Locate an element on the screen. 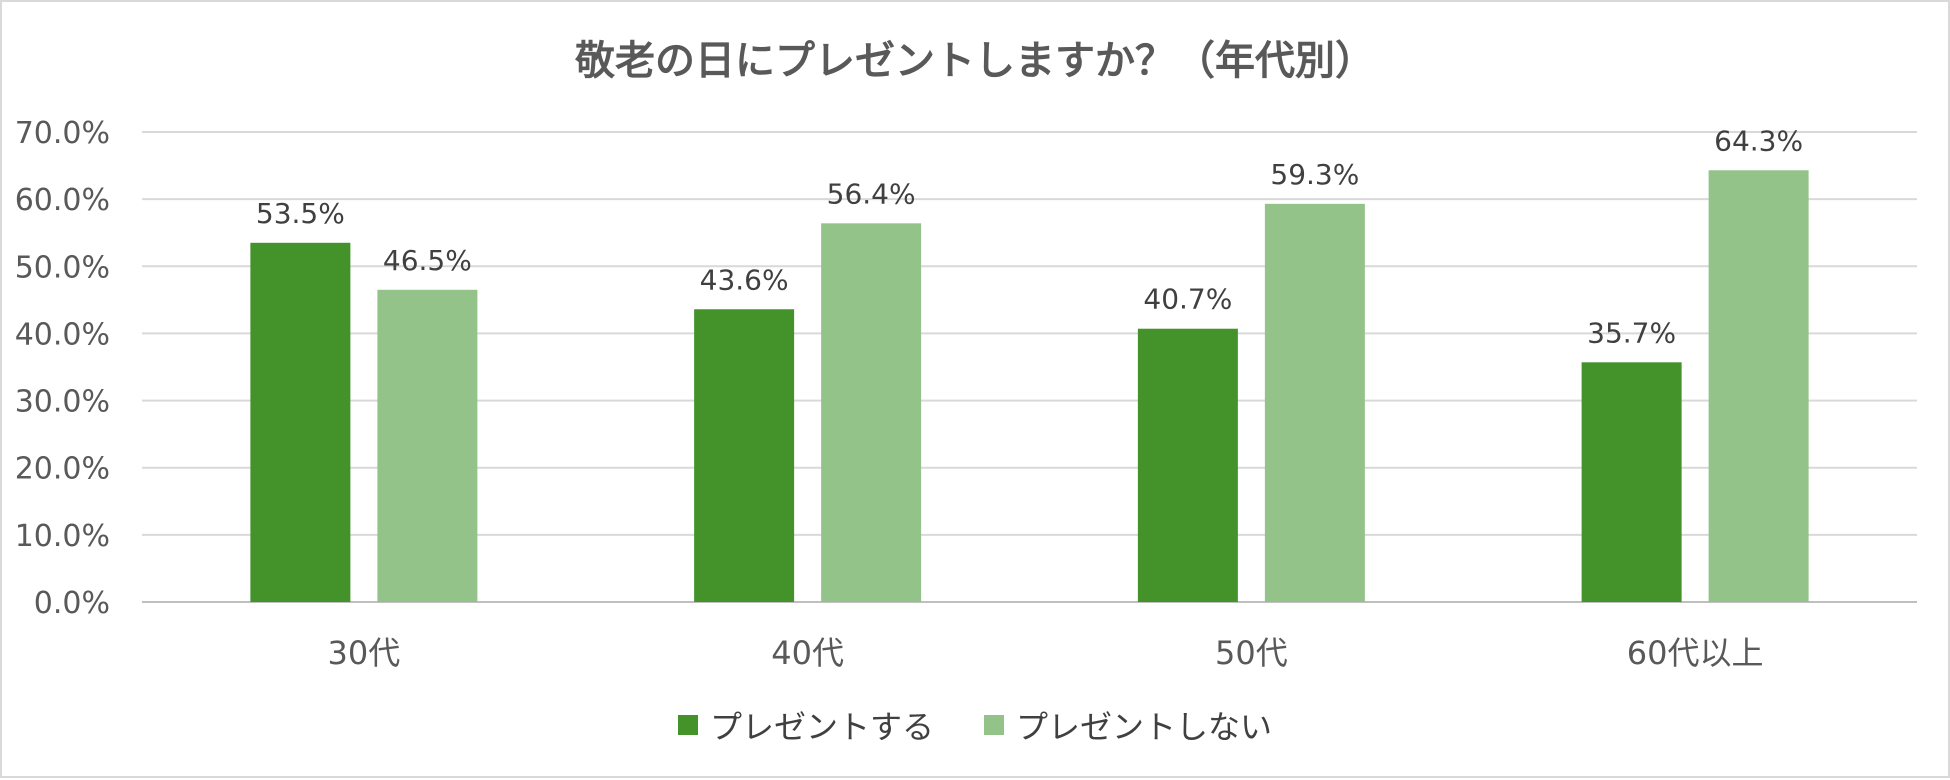  y-tick-label: 20.0% is located at coordinates (62, 469).